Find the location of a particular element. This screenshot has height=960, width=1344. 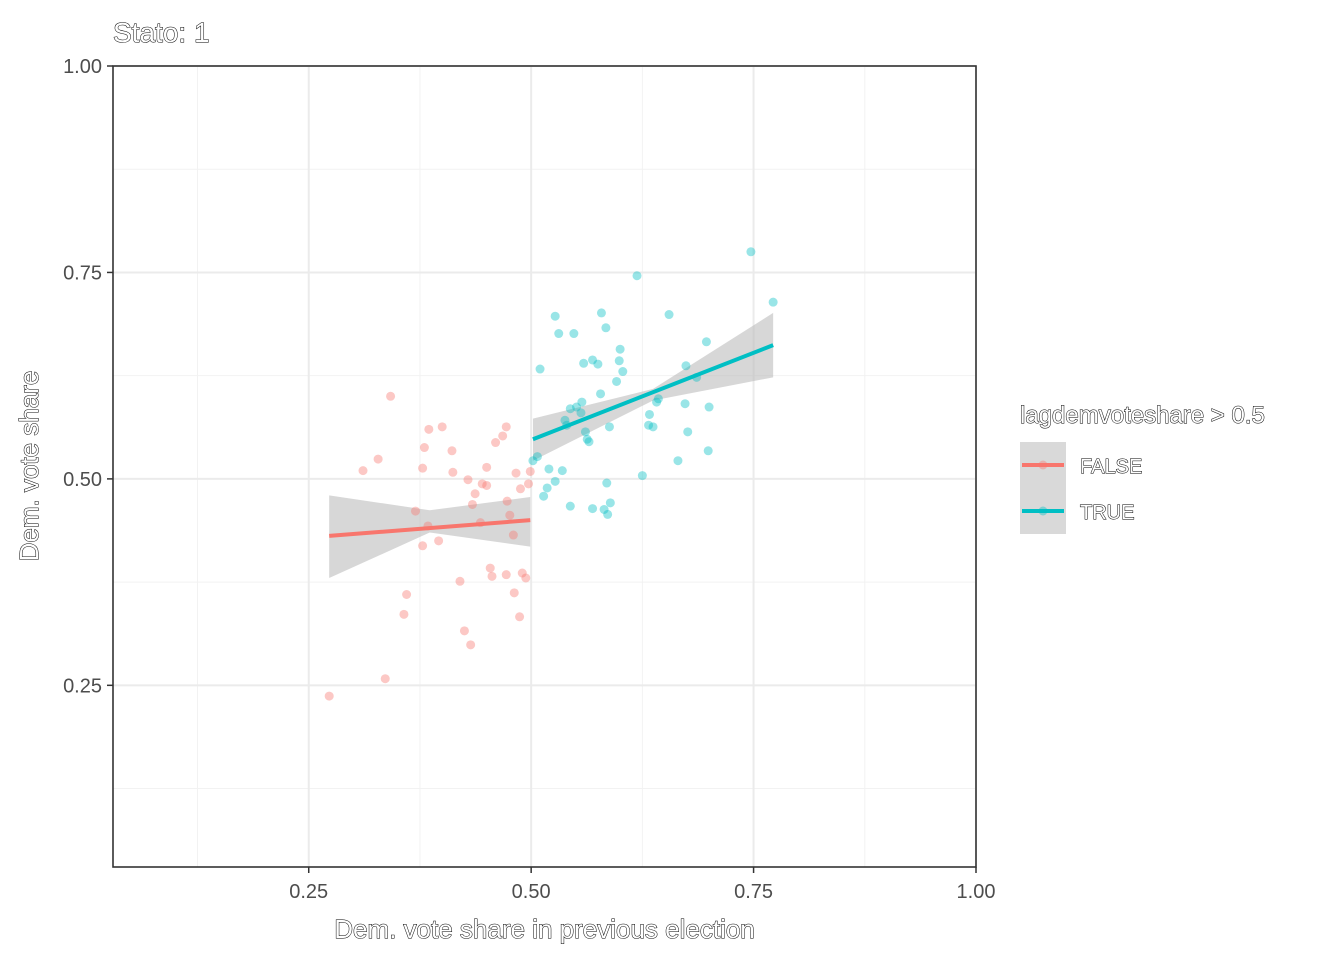

y-tick-label: 0.50 is located at coordinates (82, 480).